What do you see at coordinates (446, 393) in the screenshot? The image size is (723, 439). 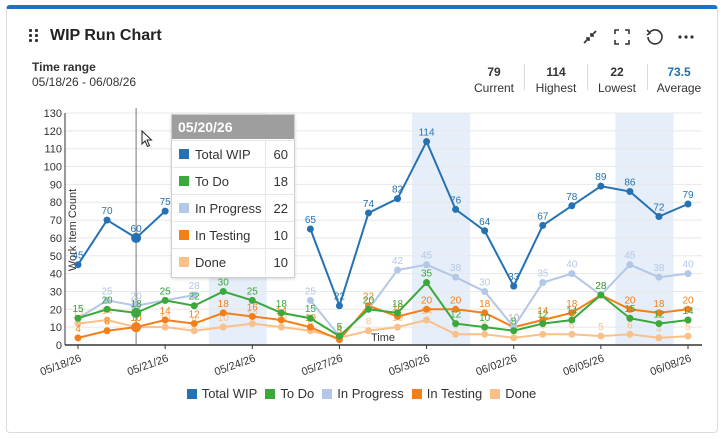 I see `legend-item: In Testing` at bounding box center [446, 393].